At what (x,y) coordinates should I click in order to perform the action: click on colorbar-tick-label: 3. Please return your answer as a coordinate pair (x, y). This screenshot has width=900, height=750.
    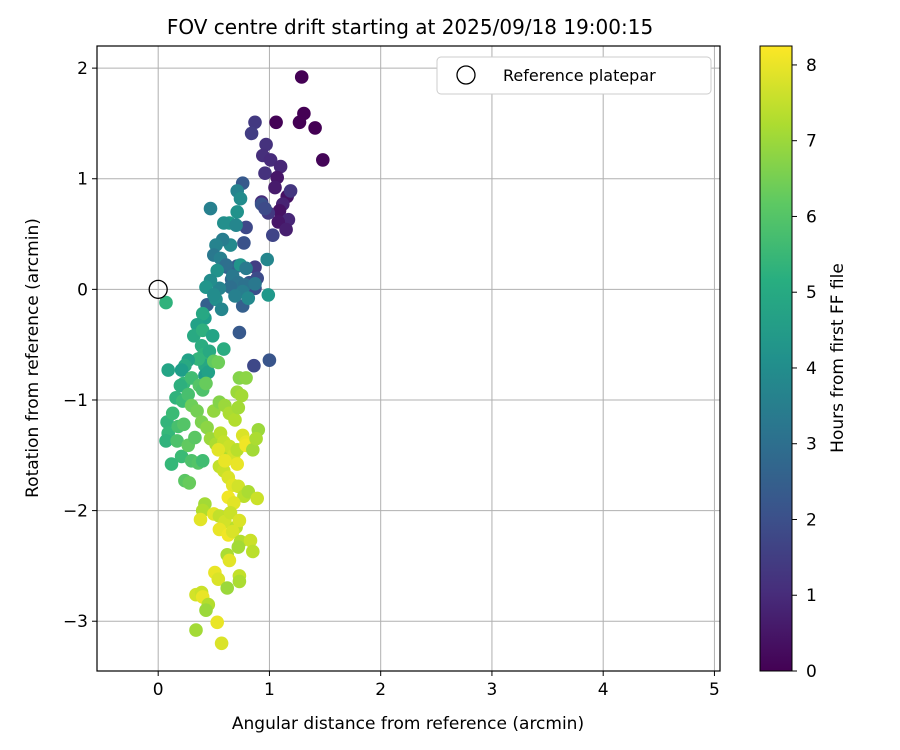
    Looking at the image, I should click on (811, 445).